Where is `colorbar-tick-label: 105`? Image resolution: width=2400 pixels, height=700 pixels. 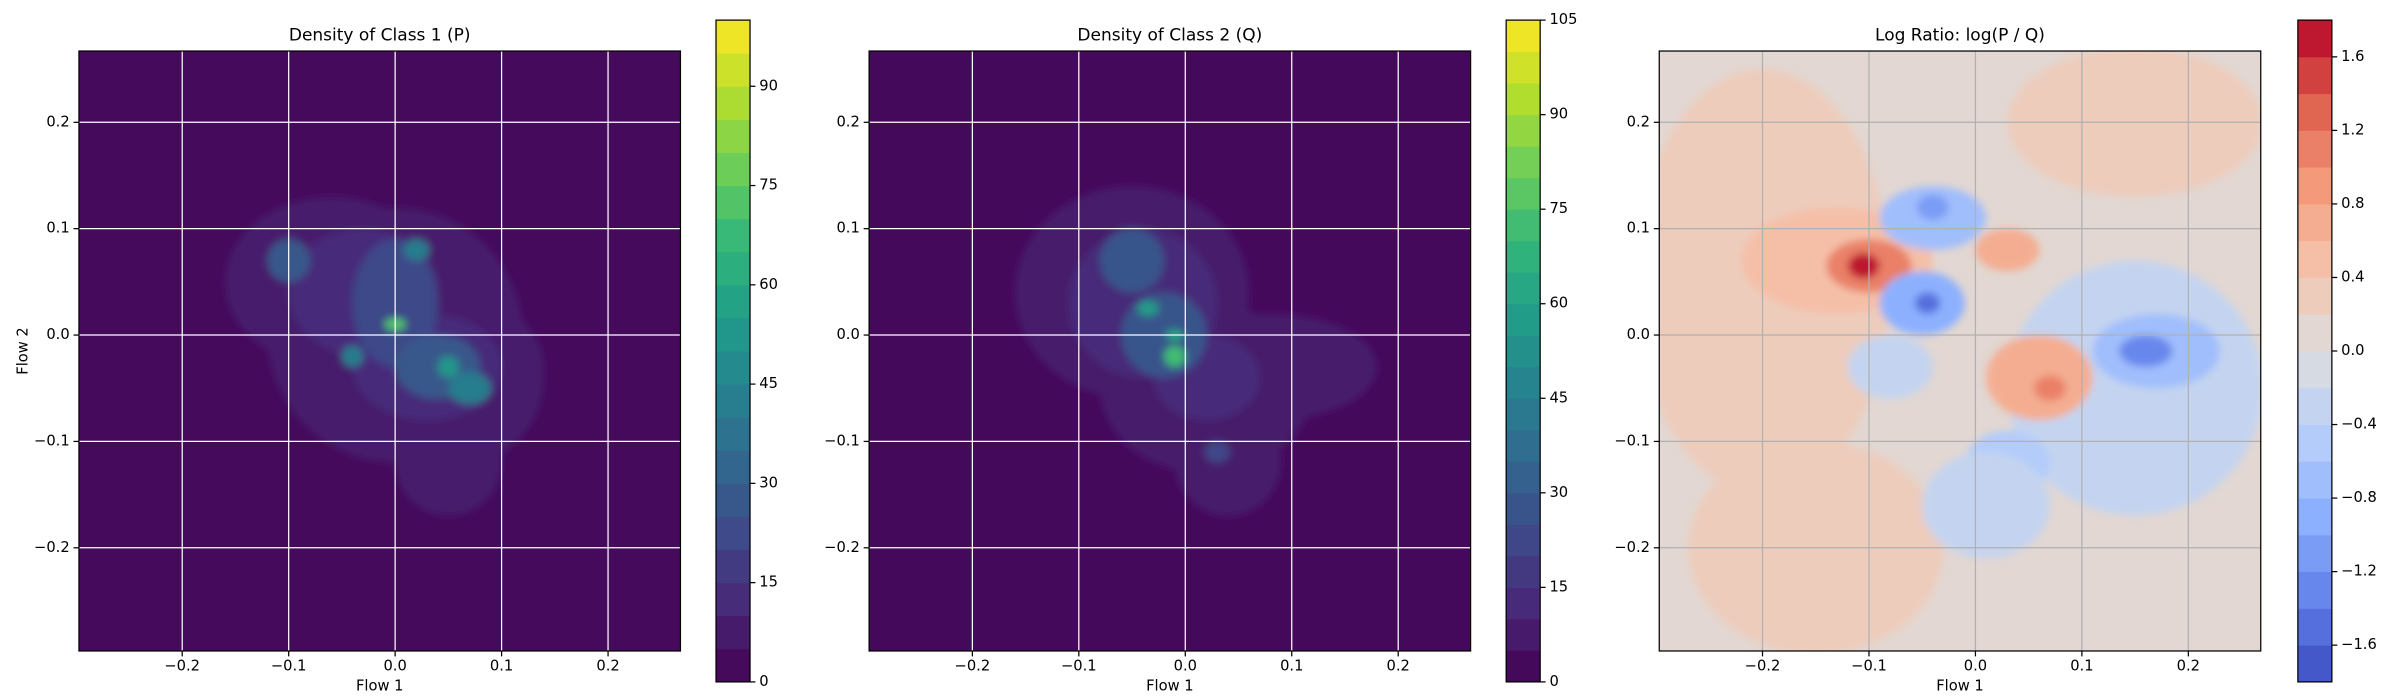 colorbar-tick-label: 105 is located at coordinates (1563, 19).